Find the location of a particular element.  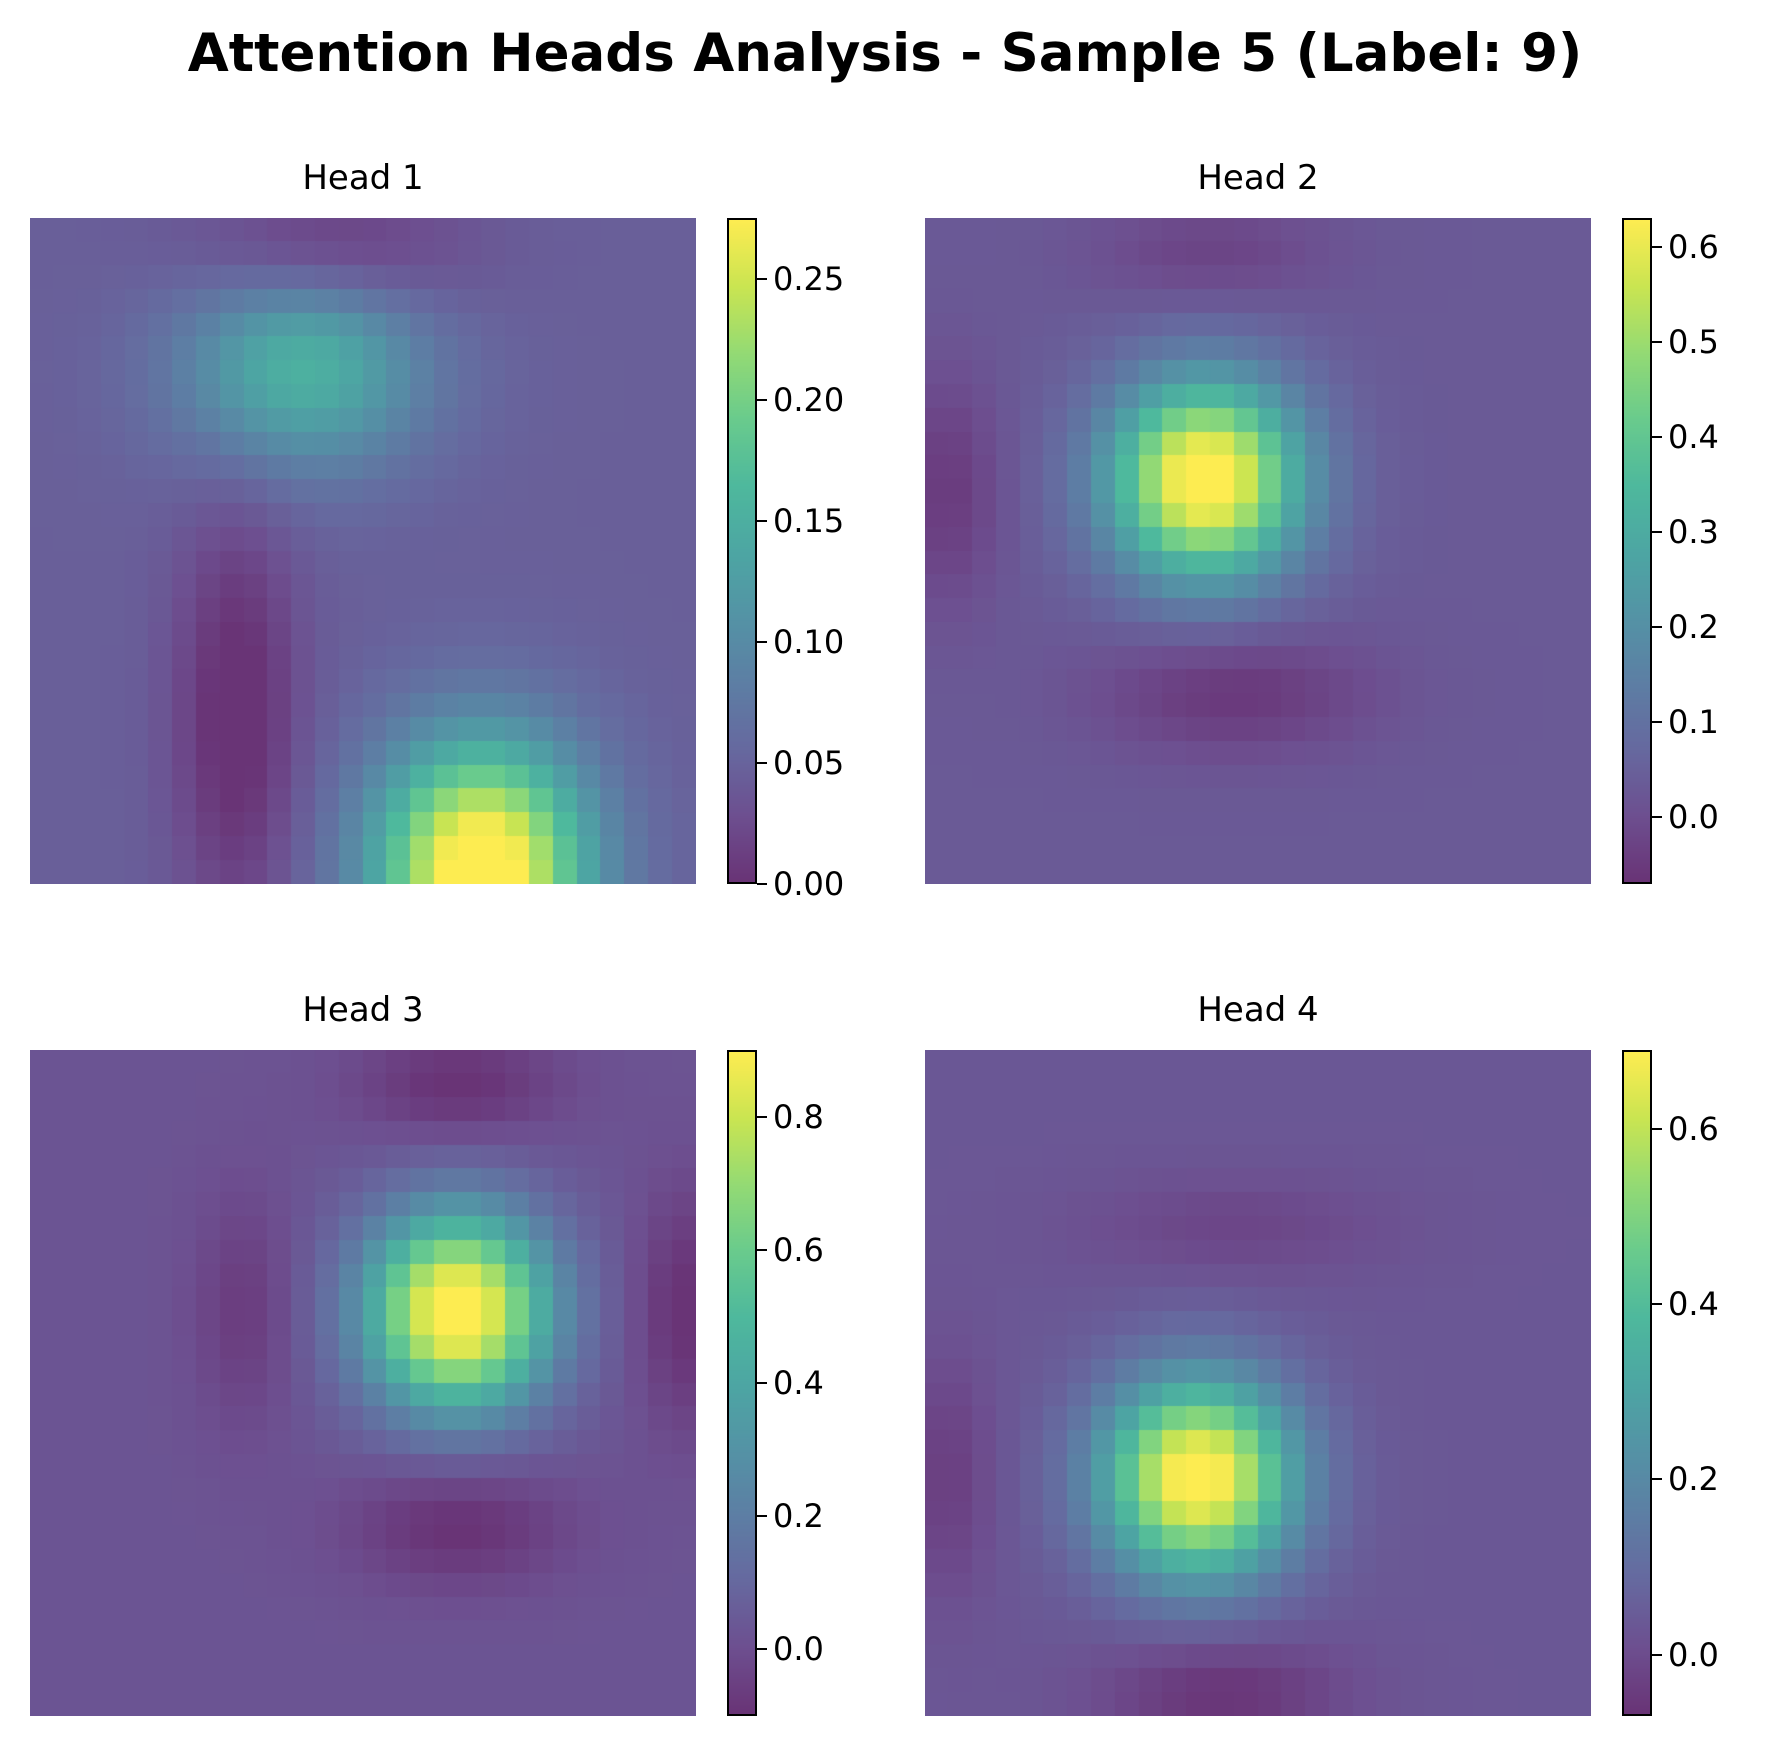

colorbar-tick-label: 0.15 is located at coordinates (809, 520).